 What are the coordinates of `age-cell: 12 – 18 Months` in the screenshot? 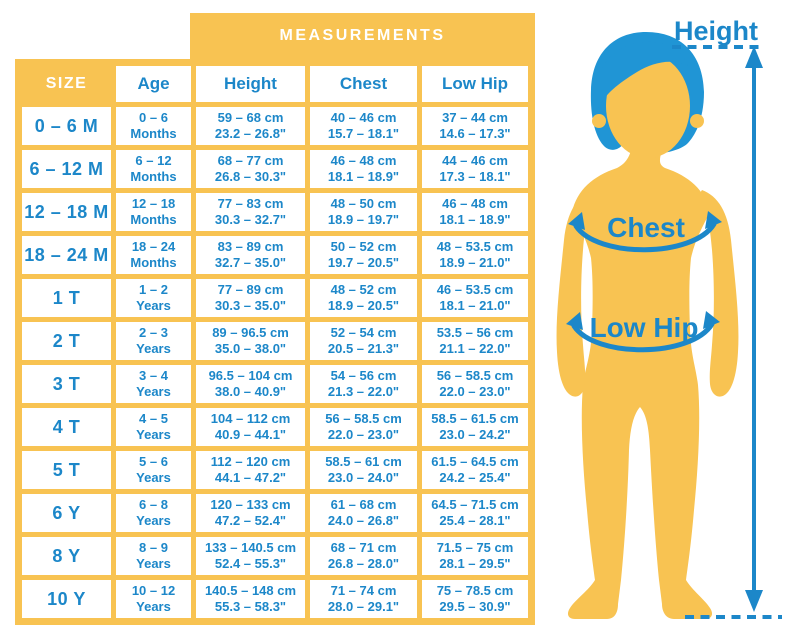 It's located at (153, 212).